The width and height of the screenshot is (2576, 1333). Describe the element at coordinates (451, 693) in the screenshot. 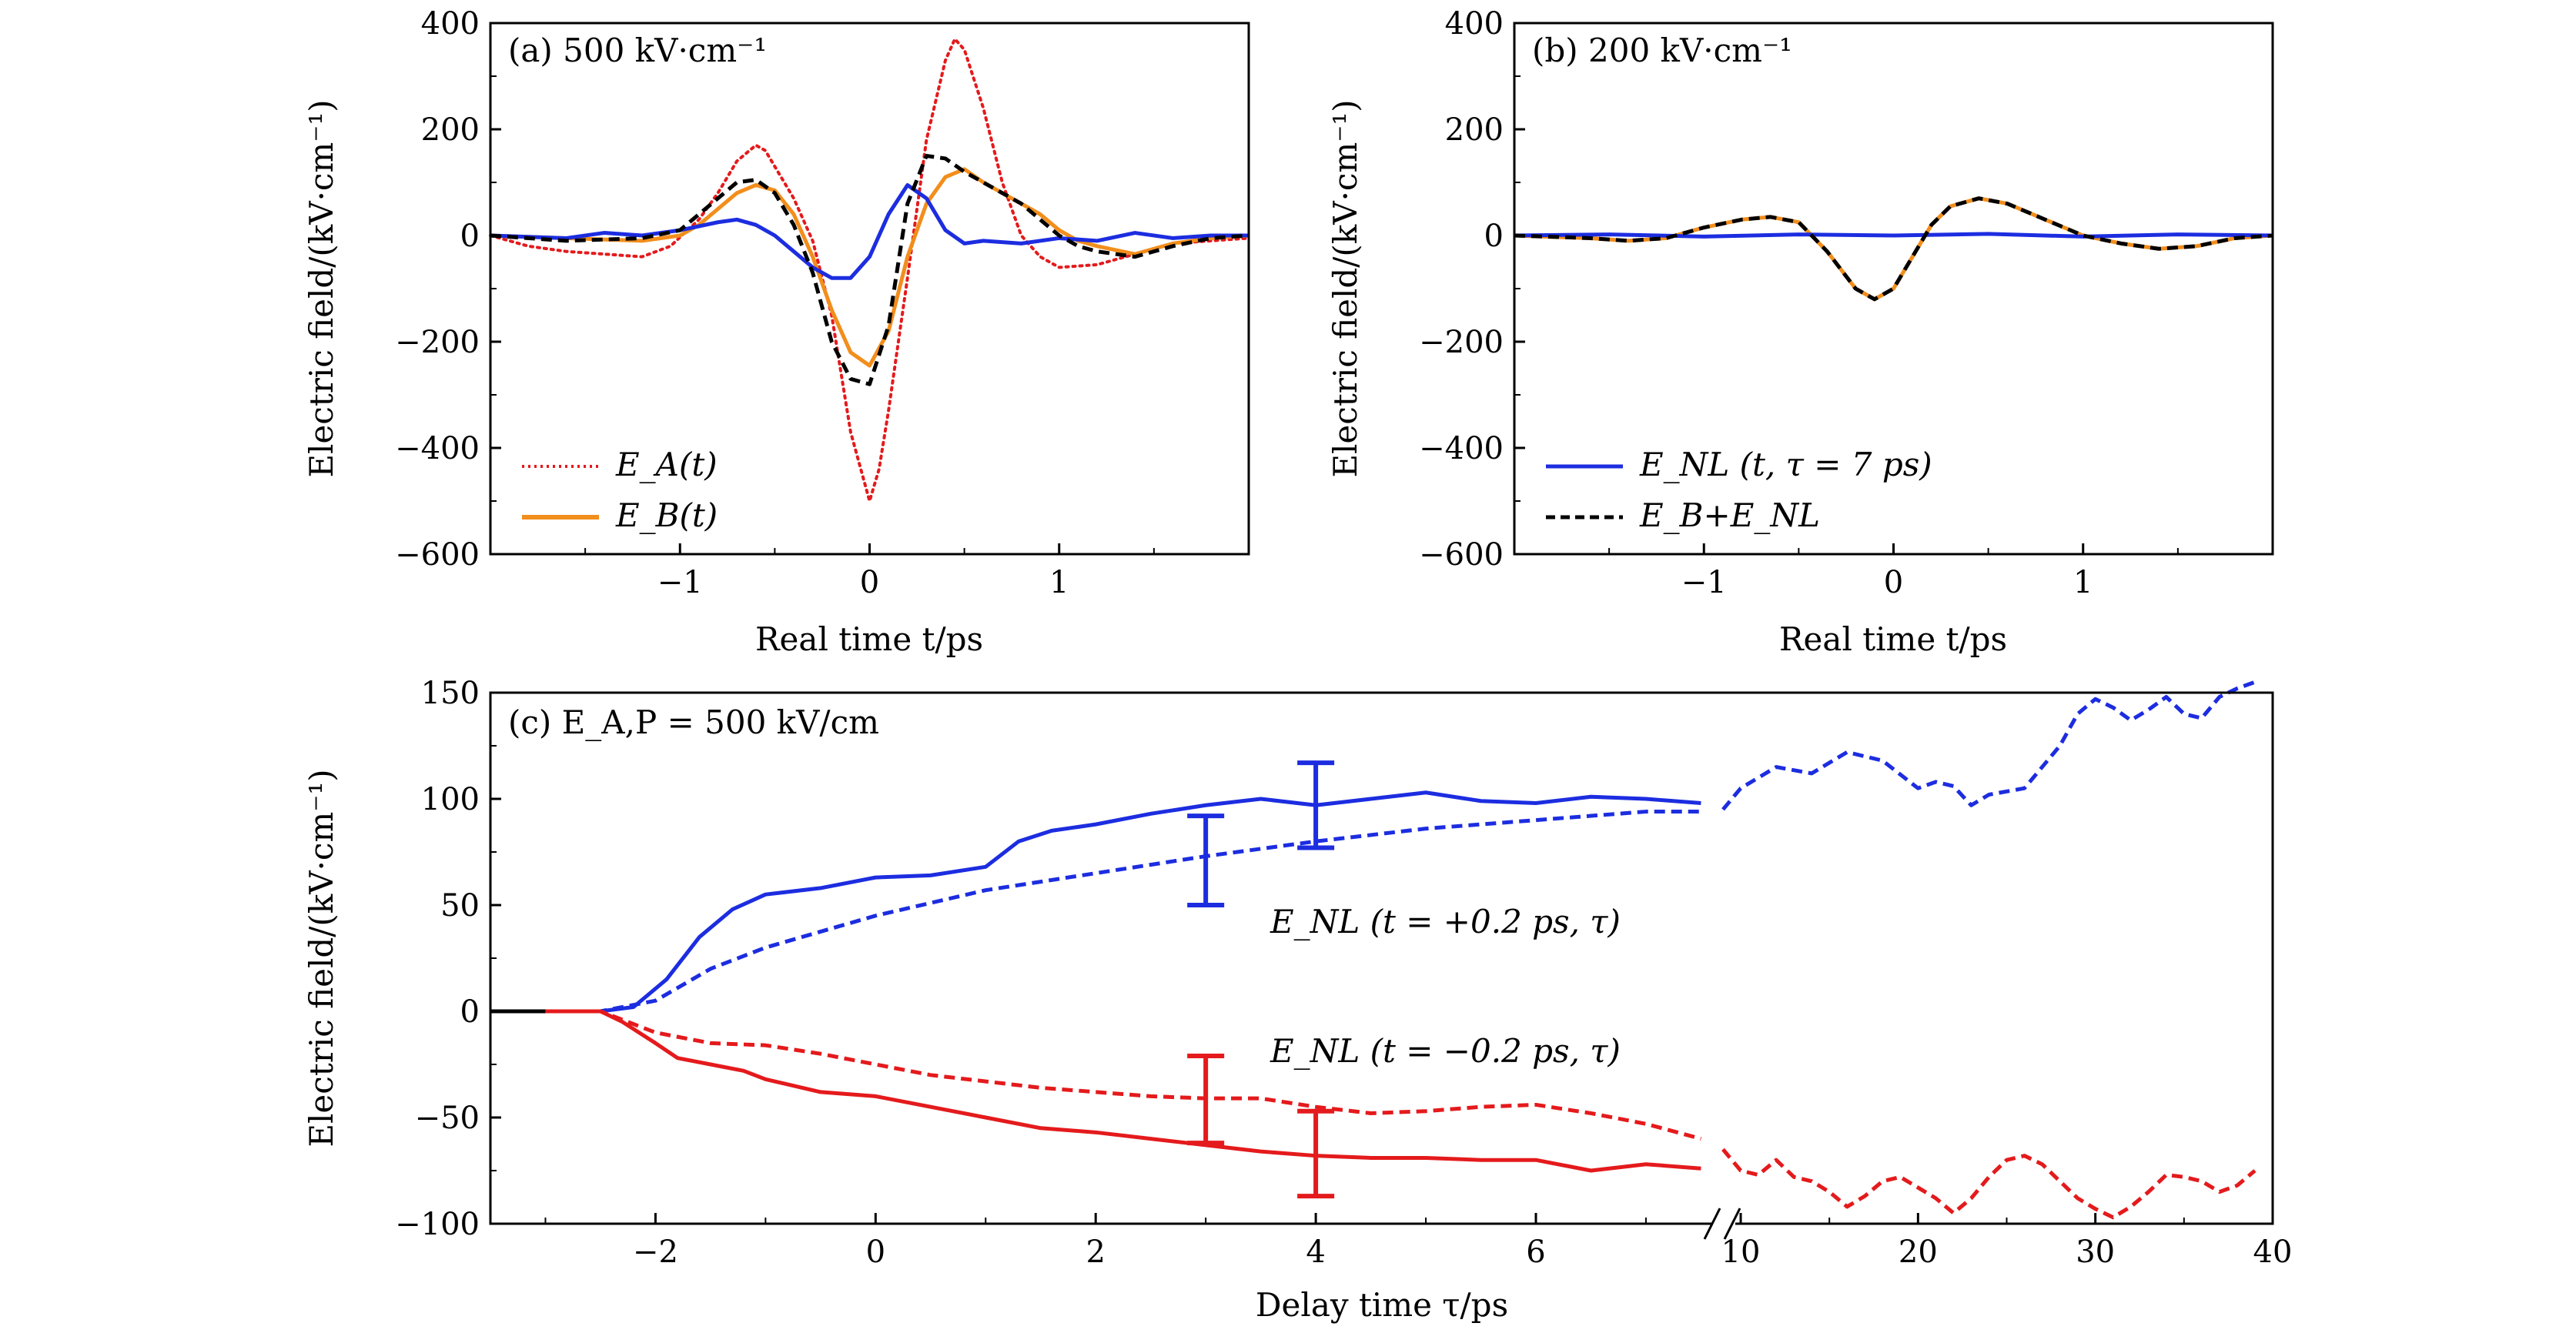

I see `ytick-label: 150` at that location.